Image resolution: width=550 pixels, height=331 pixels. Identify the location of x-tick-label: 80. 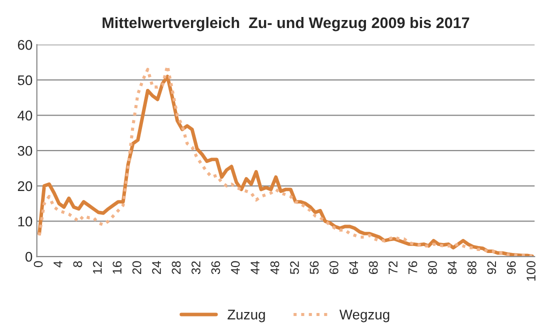
(432, 267).